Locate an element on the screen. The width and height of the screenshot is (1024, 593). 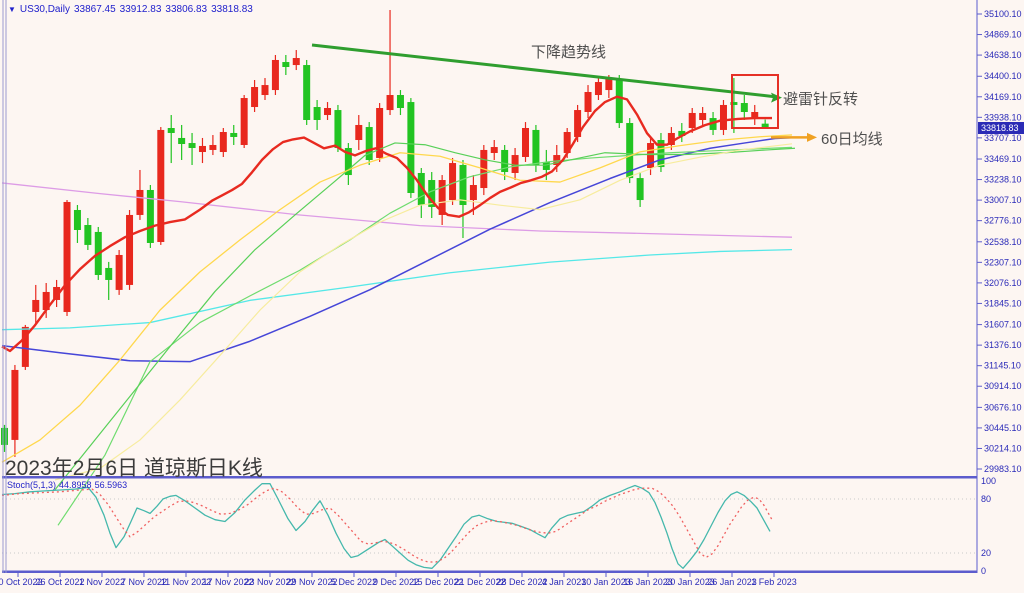
stoch-scale-label: 80 is located at coordinates (986, 499).